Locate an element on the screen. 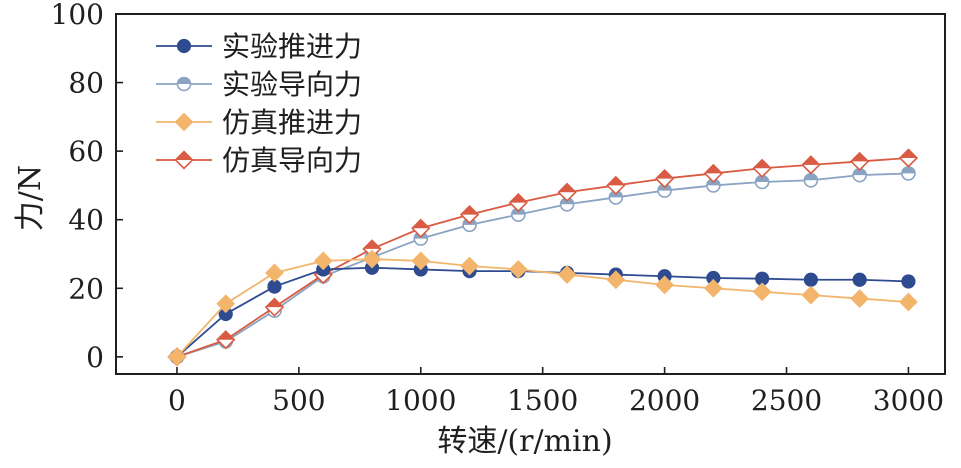  legend-item: 仿真导向力 is located at coordinates (259, 160).